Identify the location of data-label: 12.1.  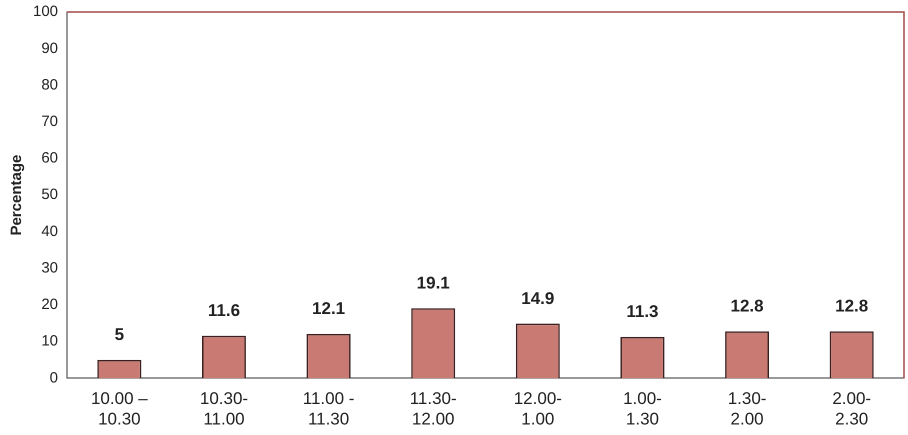
(329, 308).